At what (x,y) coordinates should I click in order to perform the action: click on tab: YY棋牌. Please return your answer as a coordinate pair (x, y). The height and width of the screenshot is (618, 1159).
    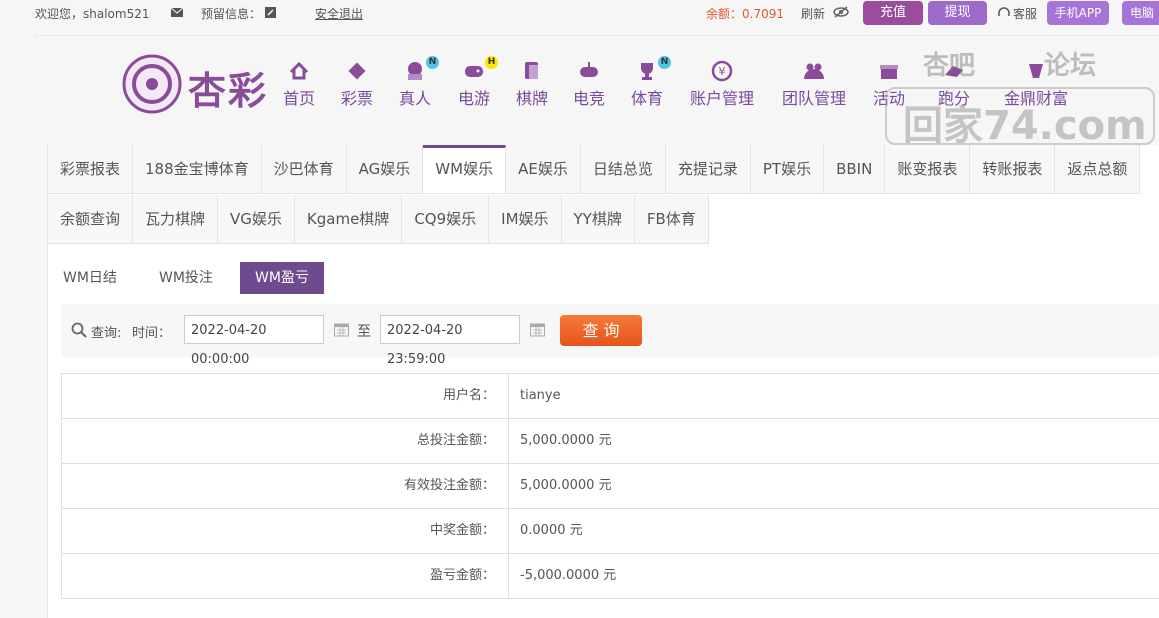
    Looking at the image, I should click on (598, 219).